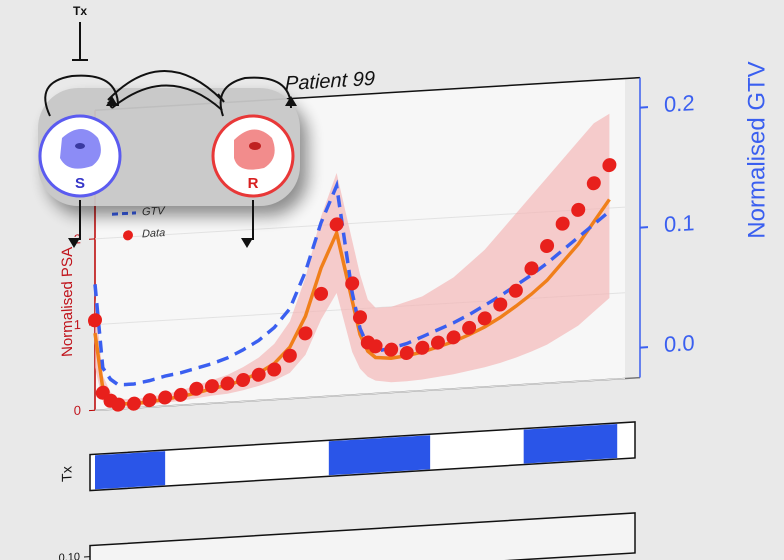  Describe the element at coordinates (679, 103) in the screenshot. I see `y2-tick-label: 0.2` at that location.